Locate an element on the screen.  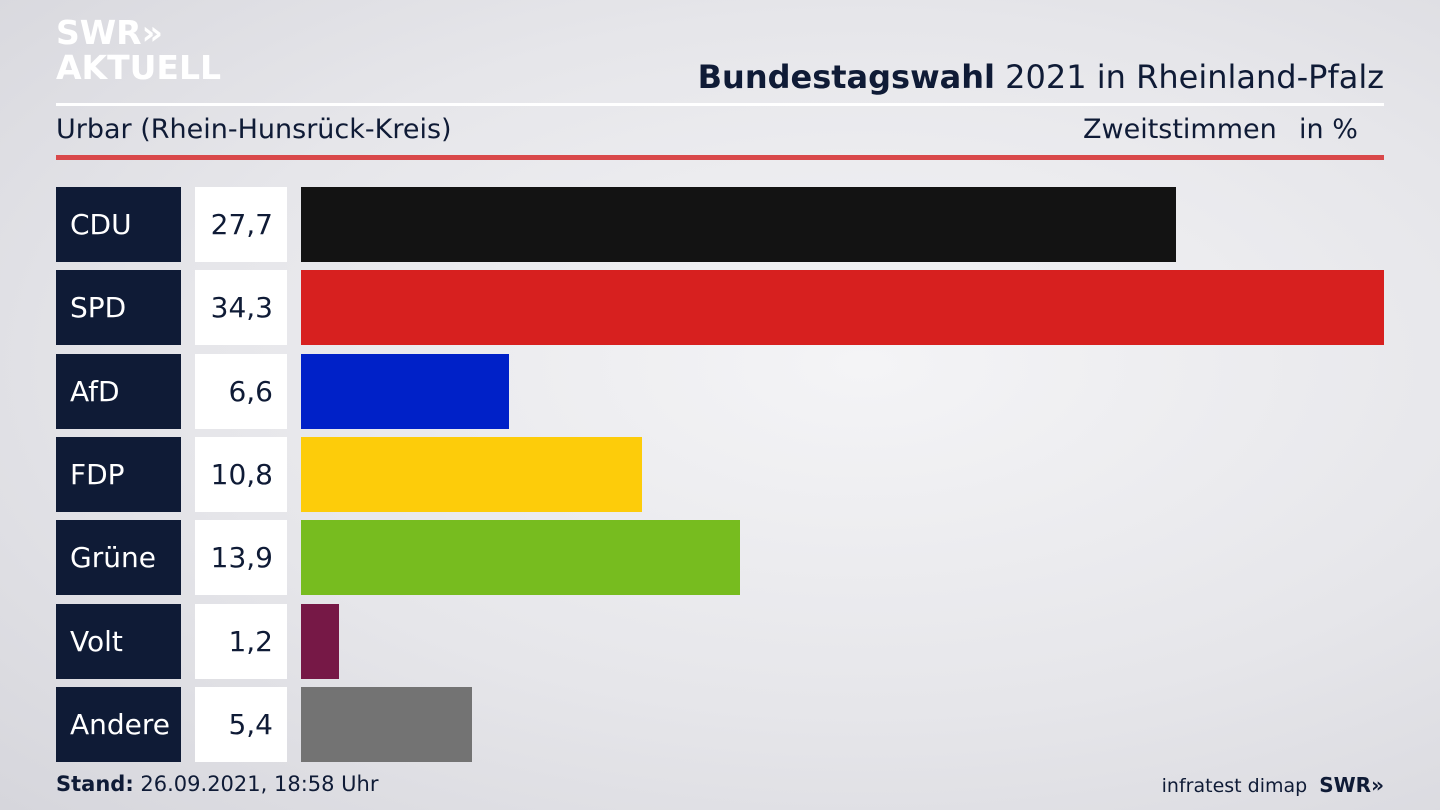
party-label: Andere is located at coordinates (120, 724).